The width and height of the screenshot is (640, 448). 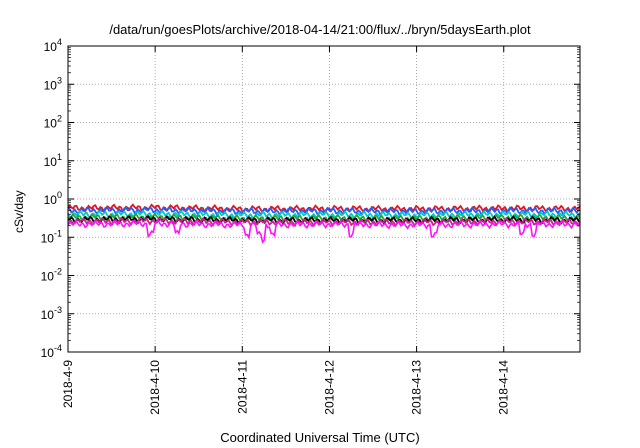 I want to click on y-tick-label: 10⁻³, so click(x=51, y=313).